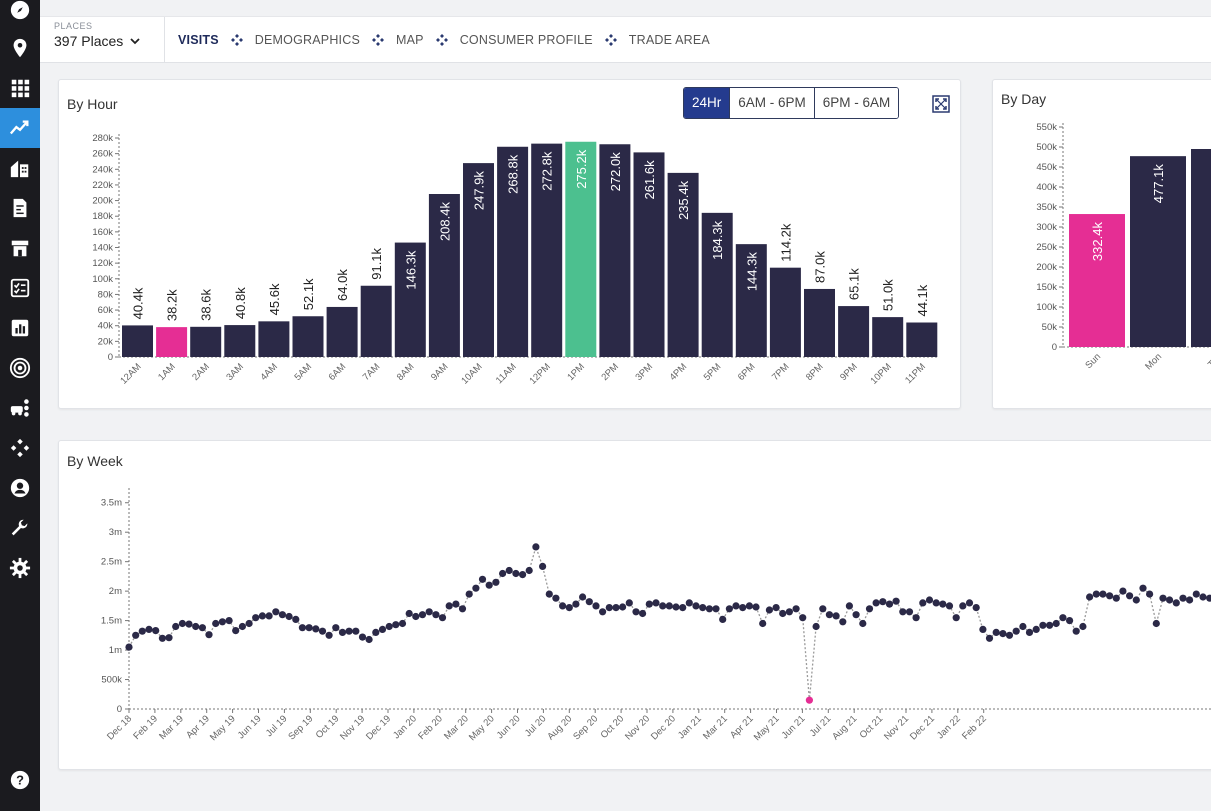 The height and width of the screenshot is (811, 1211). I want to click on toggle-6pm-6am: 6PM - 6AM, so click(856, 103).